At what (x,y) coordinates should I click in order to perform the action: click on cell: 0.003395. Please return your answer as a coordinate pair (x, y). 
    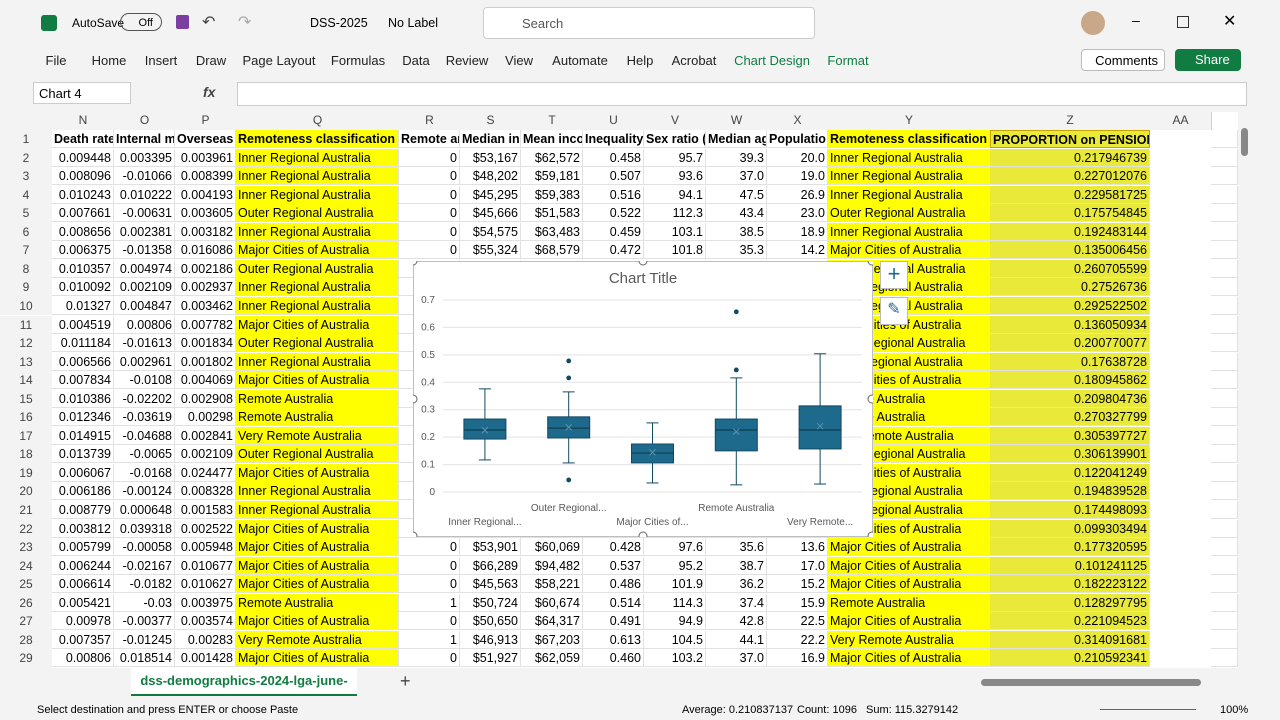
    Looking at the image, I should click on (144, 157).